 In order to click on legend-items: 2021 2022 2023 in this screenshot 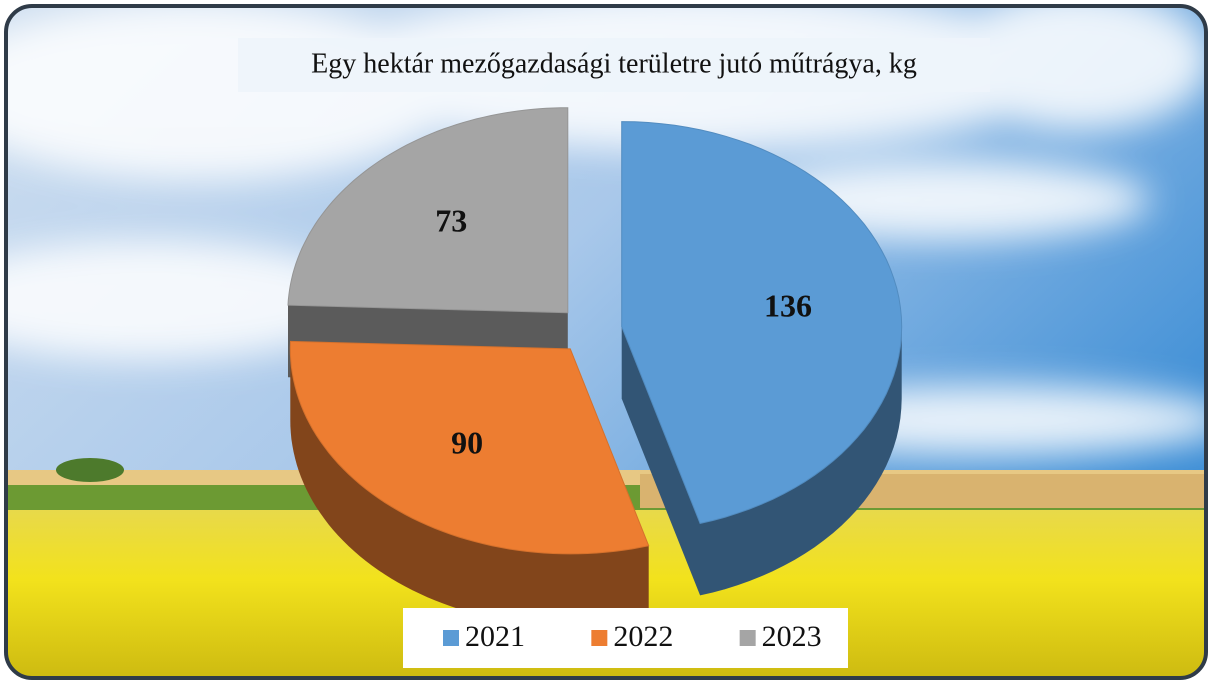, I will do `click(632, 636)`.